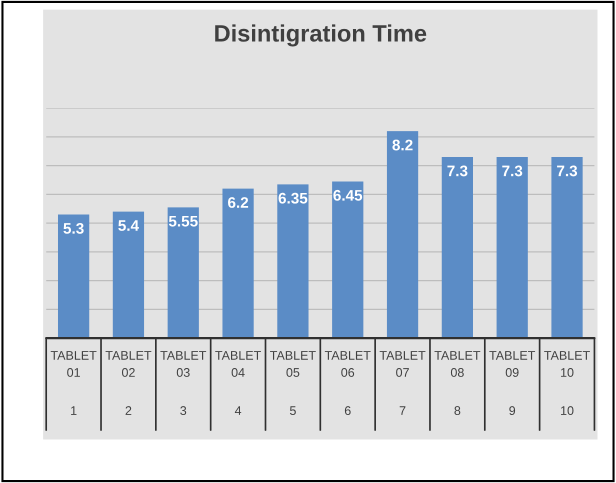 This screenshot has width=616, height=483. Describe the element at coordinates (238, 202) in the screenshot. I see `data-label: 6.2` at that location.